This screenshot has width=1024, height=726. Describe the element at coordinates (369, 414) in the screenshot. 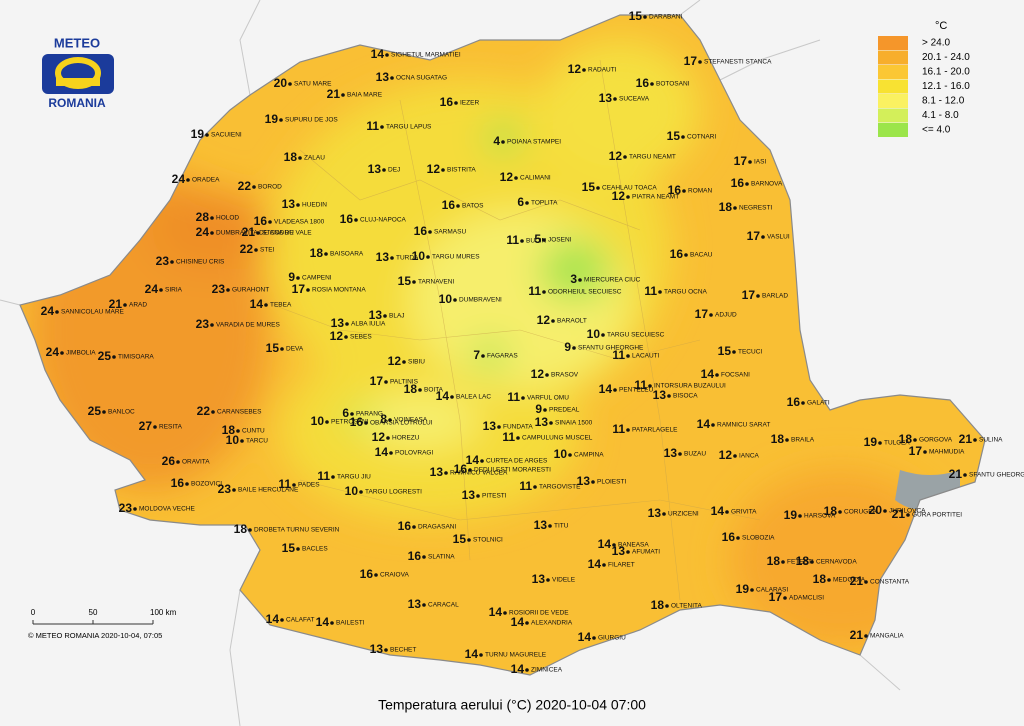

I see `station-name: PARANG` at that location.